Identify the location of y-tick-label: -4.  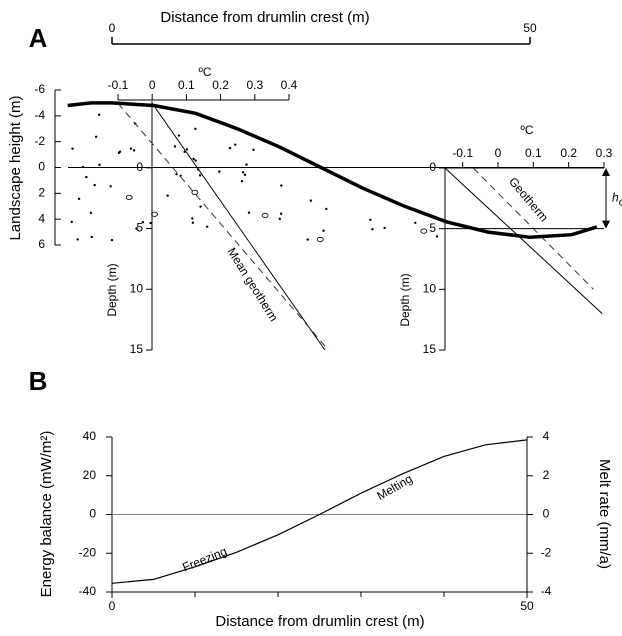
(39, 115).